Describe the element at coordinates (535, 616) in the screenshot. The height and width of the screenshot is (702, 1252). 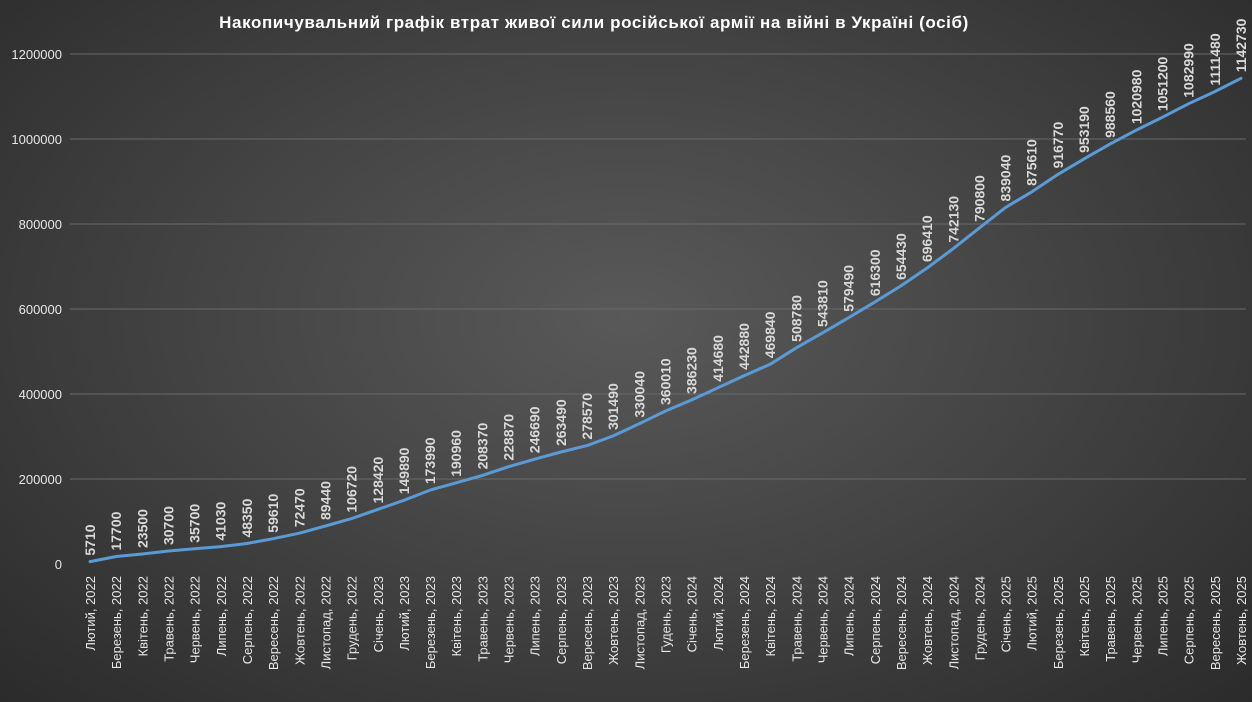
I see `x-tick-label: Липень, 2023` at that location.